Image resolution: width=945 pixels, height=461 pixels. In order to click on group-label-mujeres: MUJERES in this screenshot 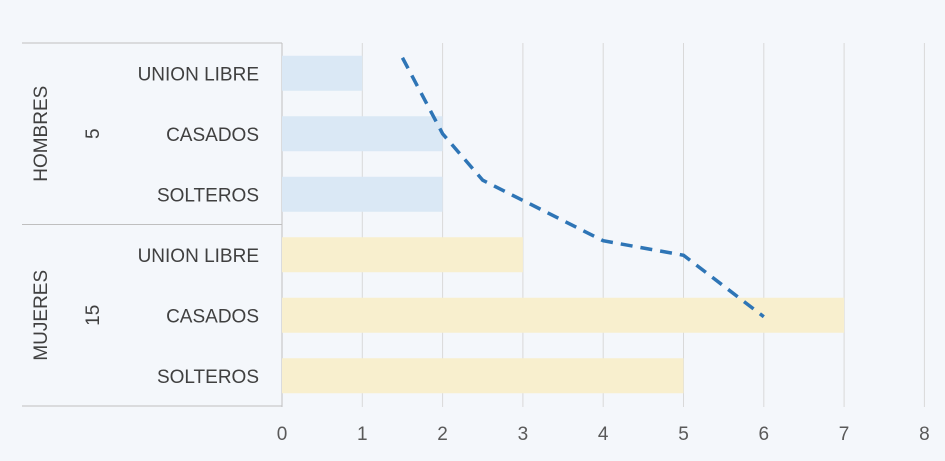, I will do `click(41, 315)`.